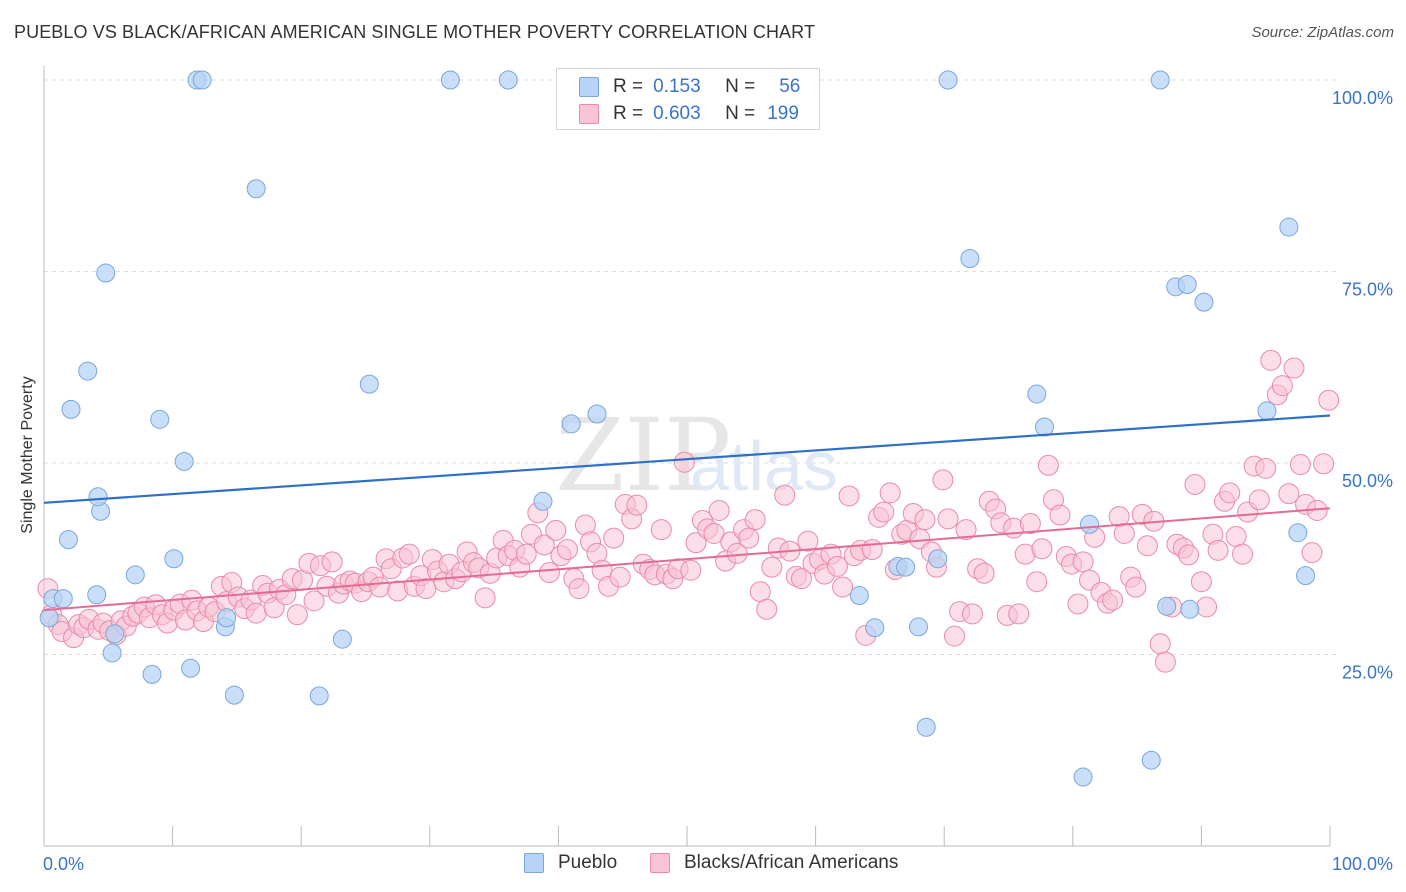 The height and width of the screenshot is (892, 1406). I want to click on legend-item-blacks: Blacks/African Americans, so click(774, 863).